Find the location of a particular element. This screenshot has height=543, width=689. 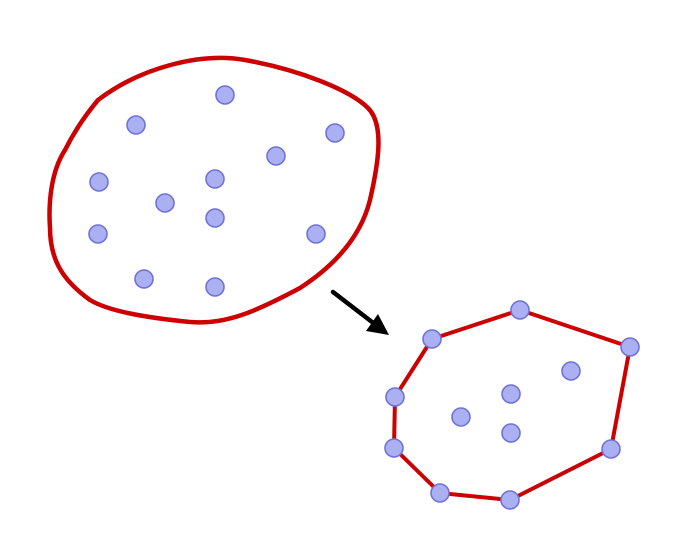

arrow-down-right-icon is located at coordinates (359, 312).